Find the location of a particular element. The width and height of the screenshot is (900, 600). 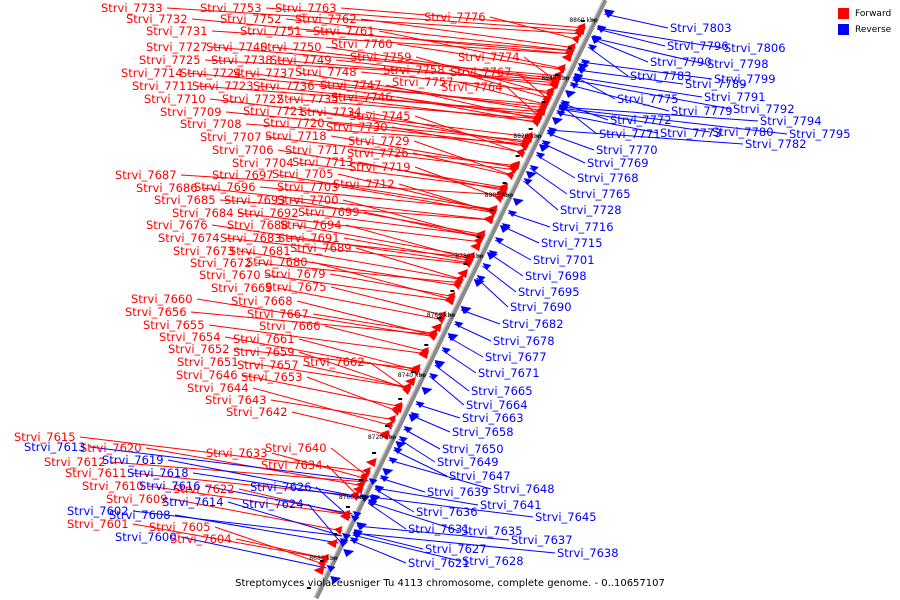

forward-gene-label: Strvi_7681 is located at coordinates (260, 251).